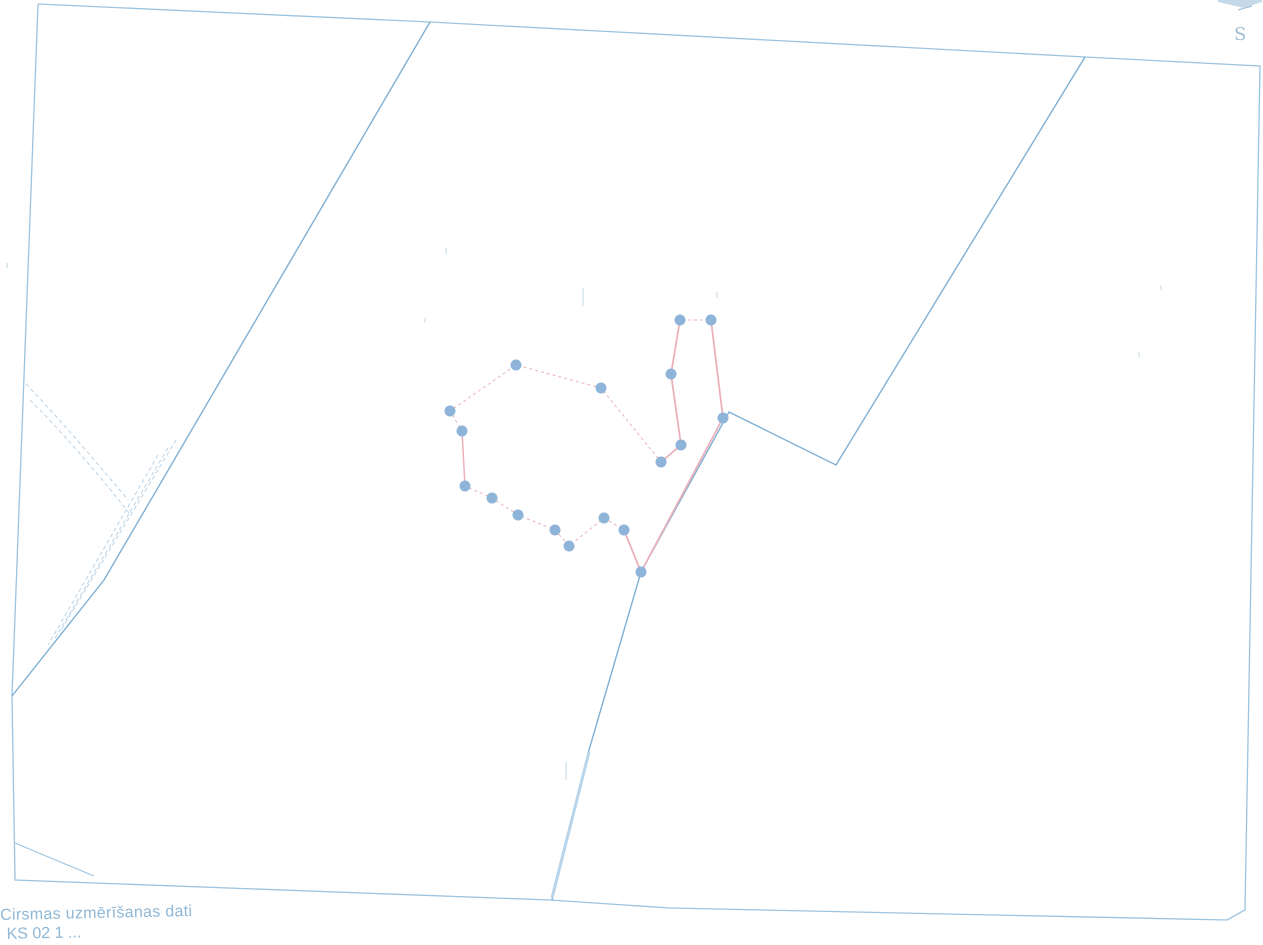 The image size is (1263, 945). I want to click on caption-title: Cirsmas uzmērīšanas dati, so click(96, 913).